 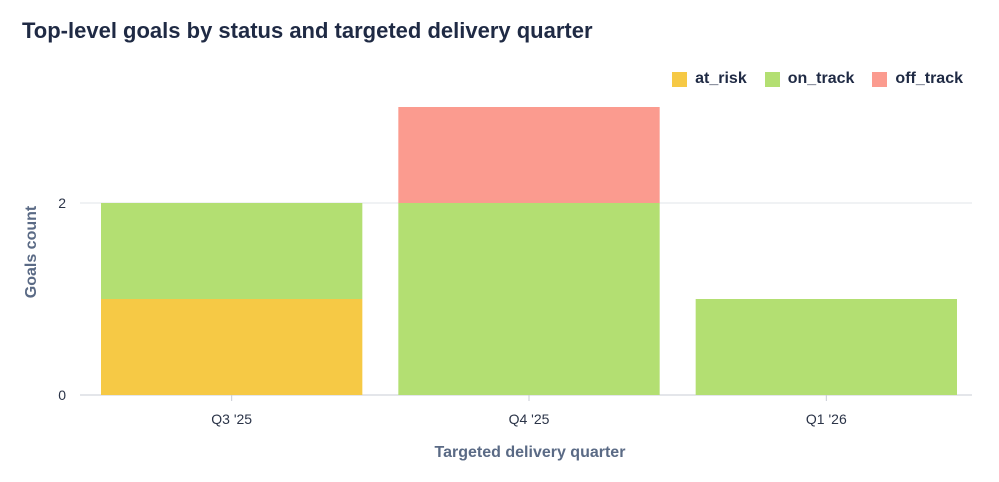 I want to click on x-tick-label: Q1 '26, so click(x=826, y=419).